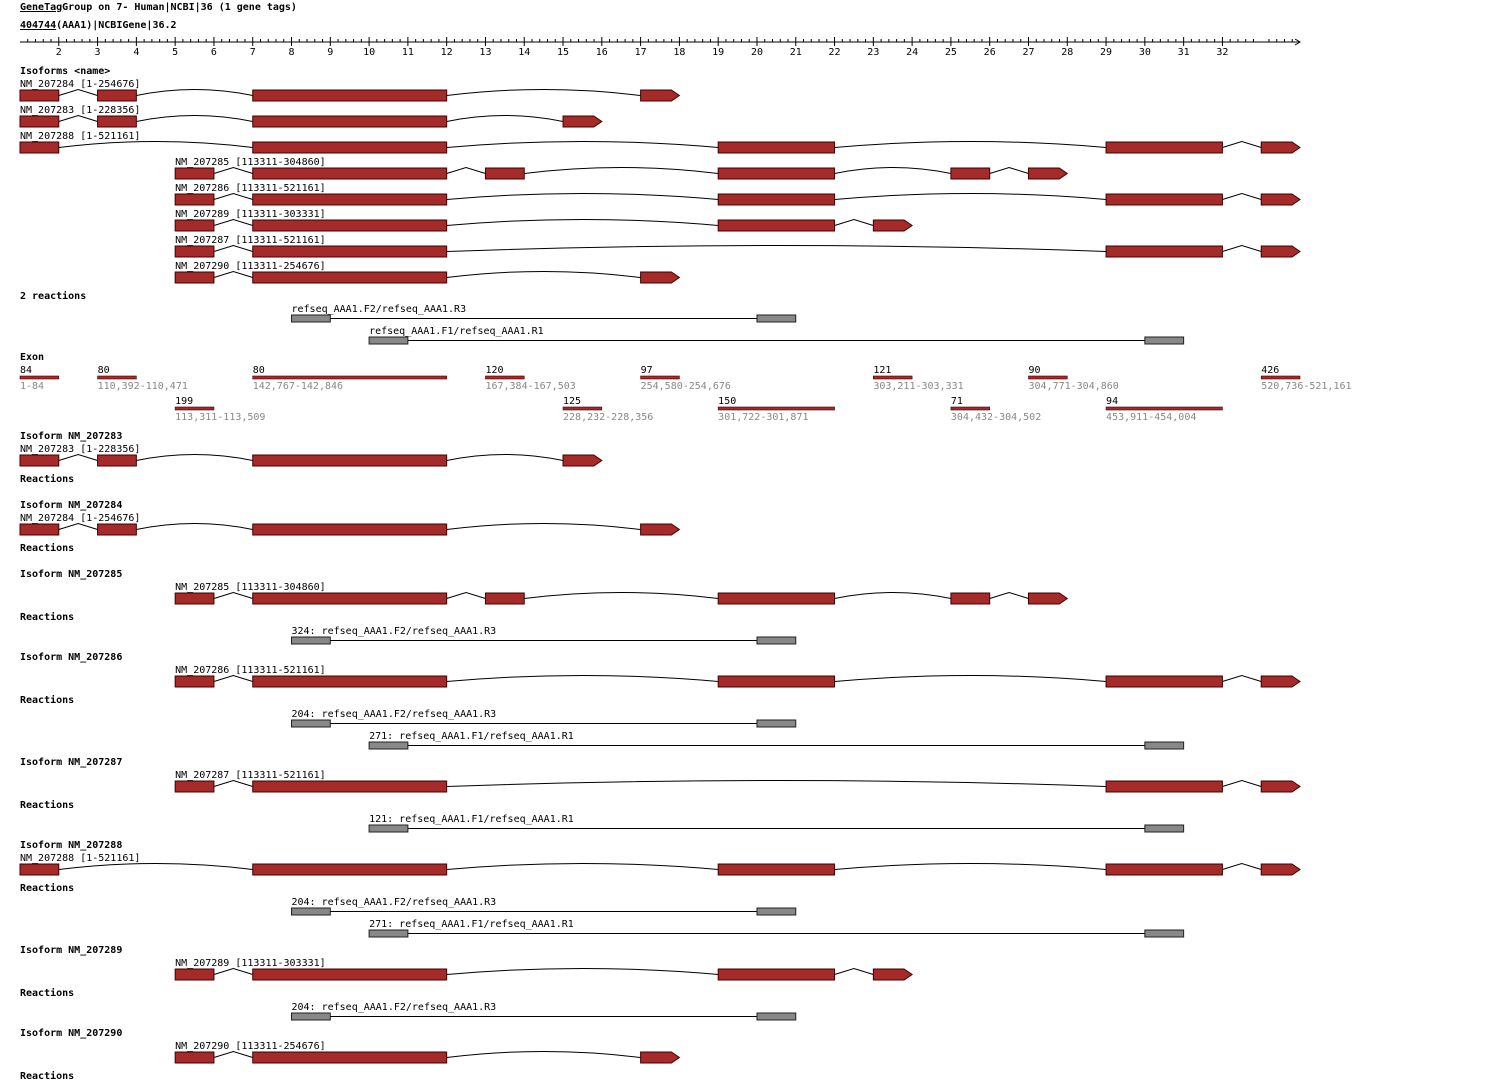  Describe the element at coordinates (882, 370) in the screenshot. I see `exon-length: 121` at that location.